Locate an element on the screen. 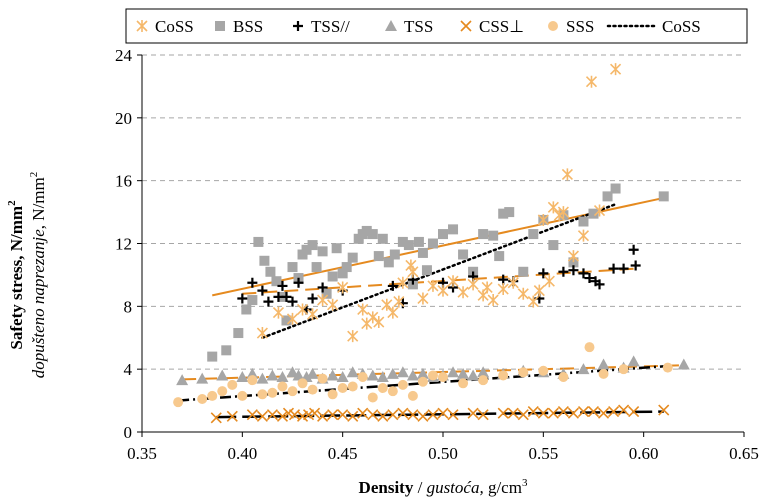 Image resolution: width=765 pixels, height=500 pixels. legend-item-1: CoSS is located at coordinates (165, 26).